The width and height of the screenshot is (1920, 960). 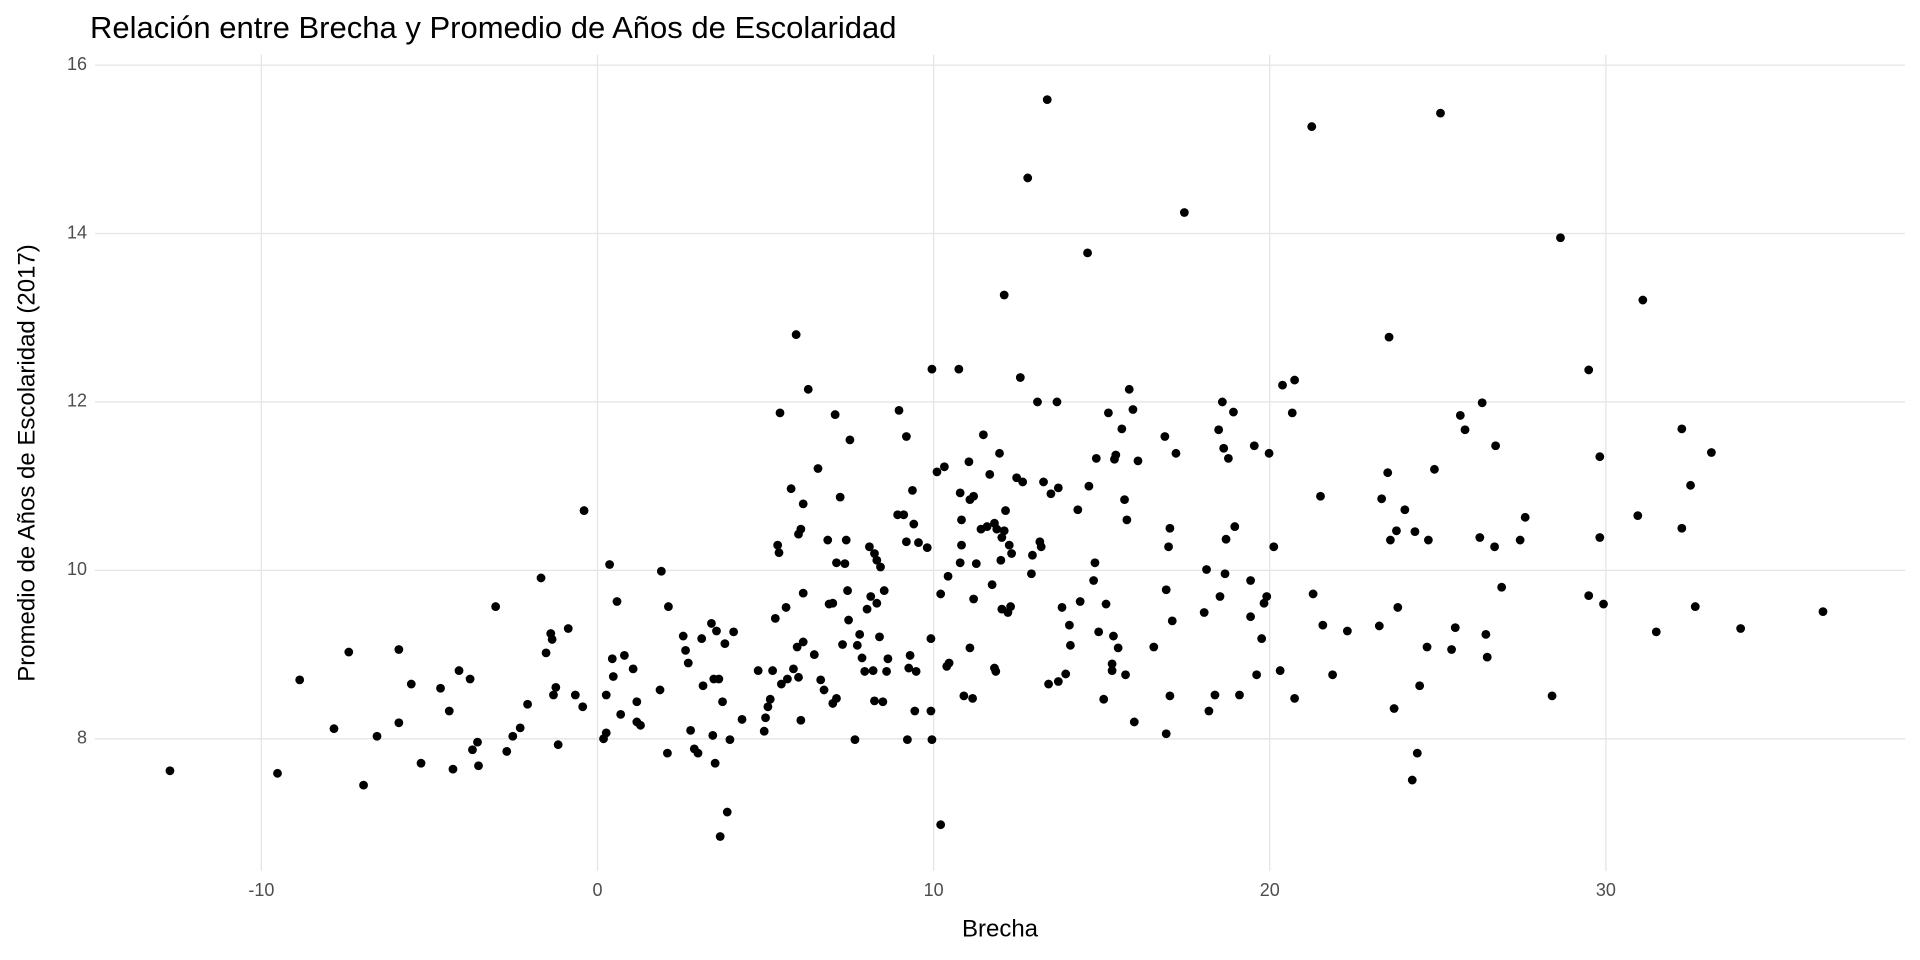 I want to click on x-tick-label: 0, so click(x=597, y=890).